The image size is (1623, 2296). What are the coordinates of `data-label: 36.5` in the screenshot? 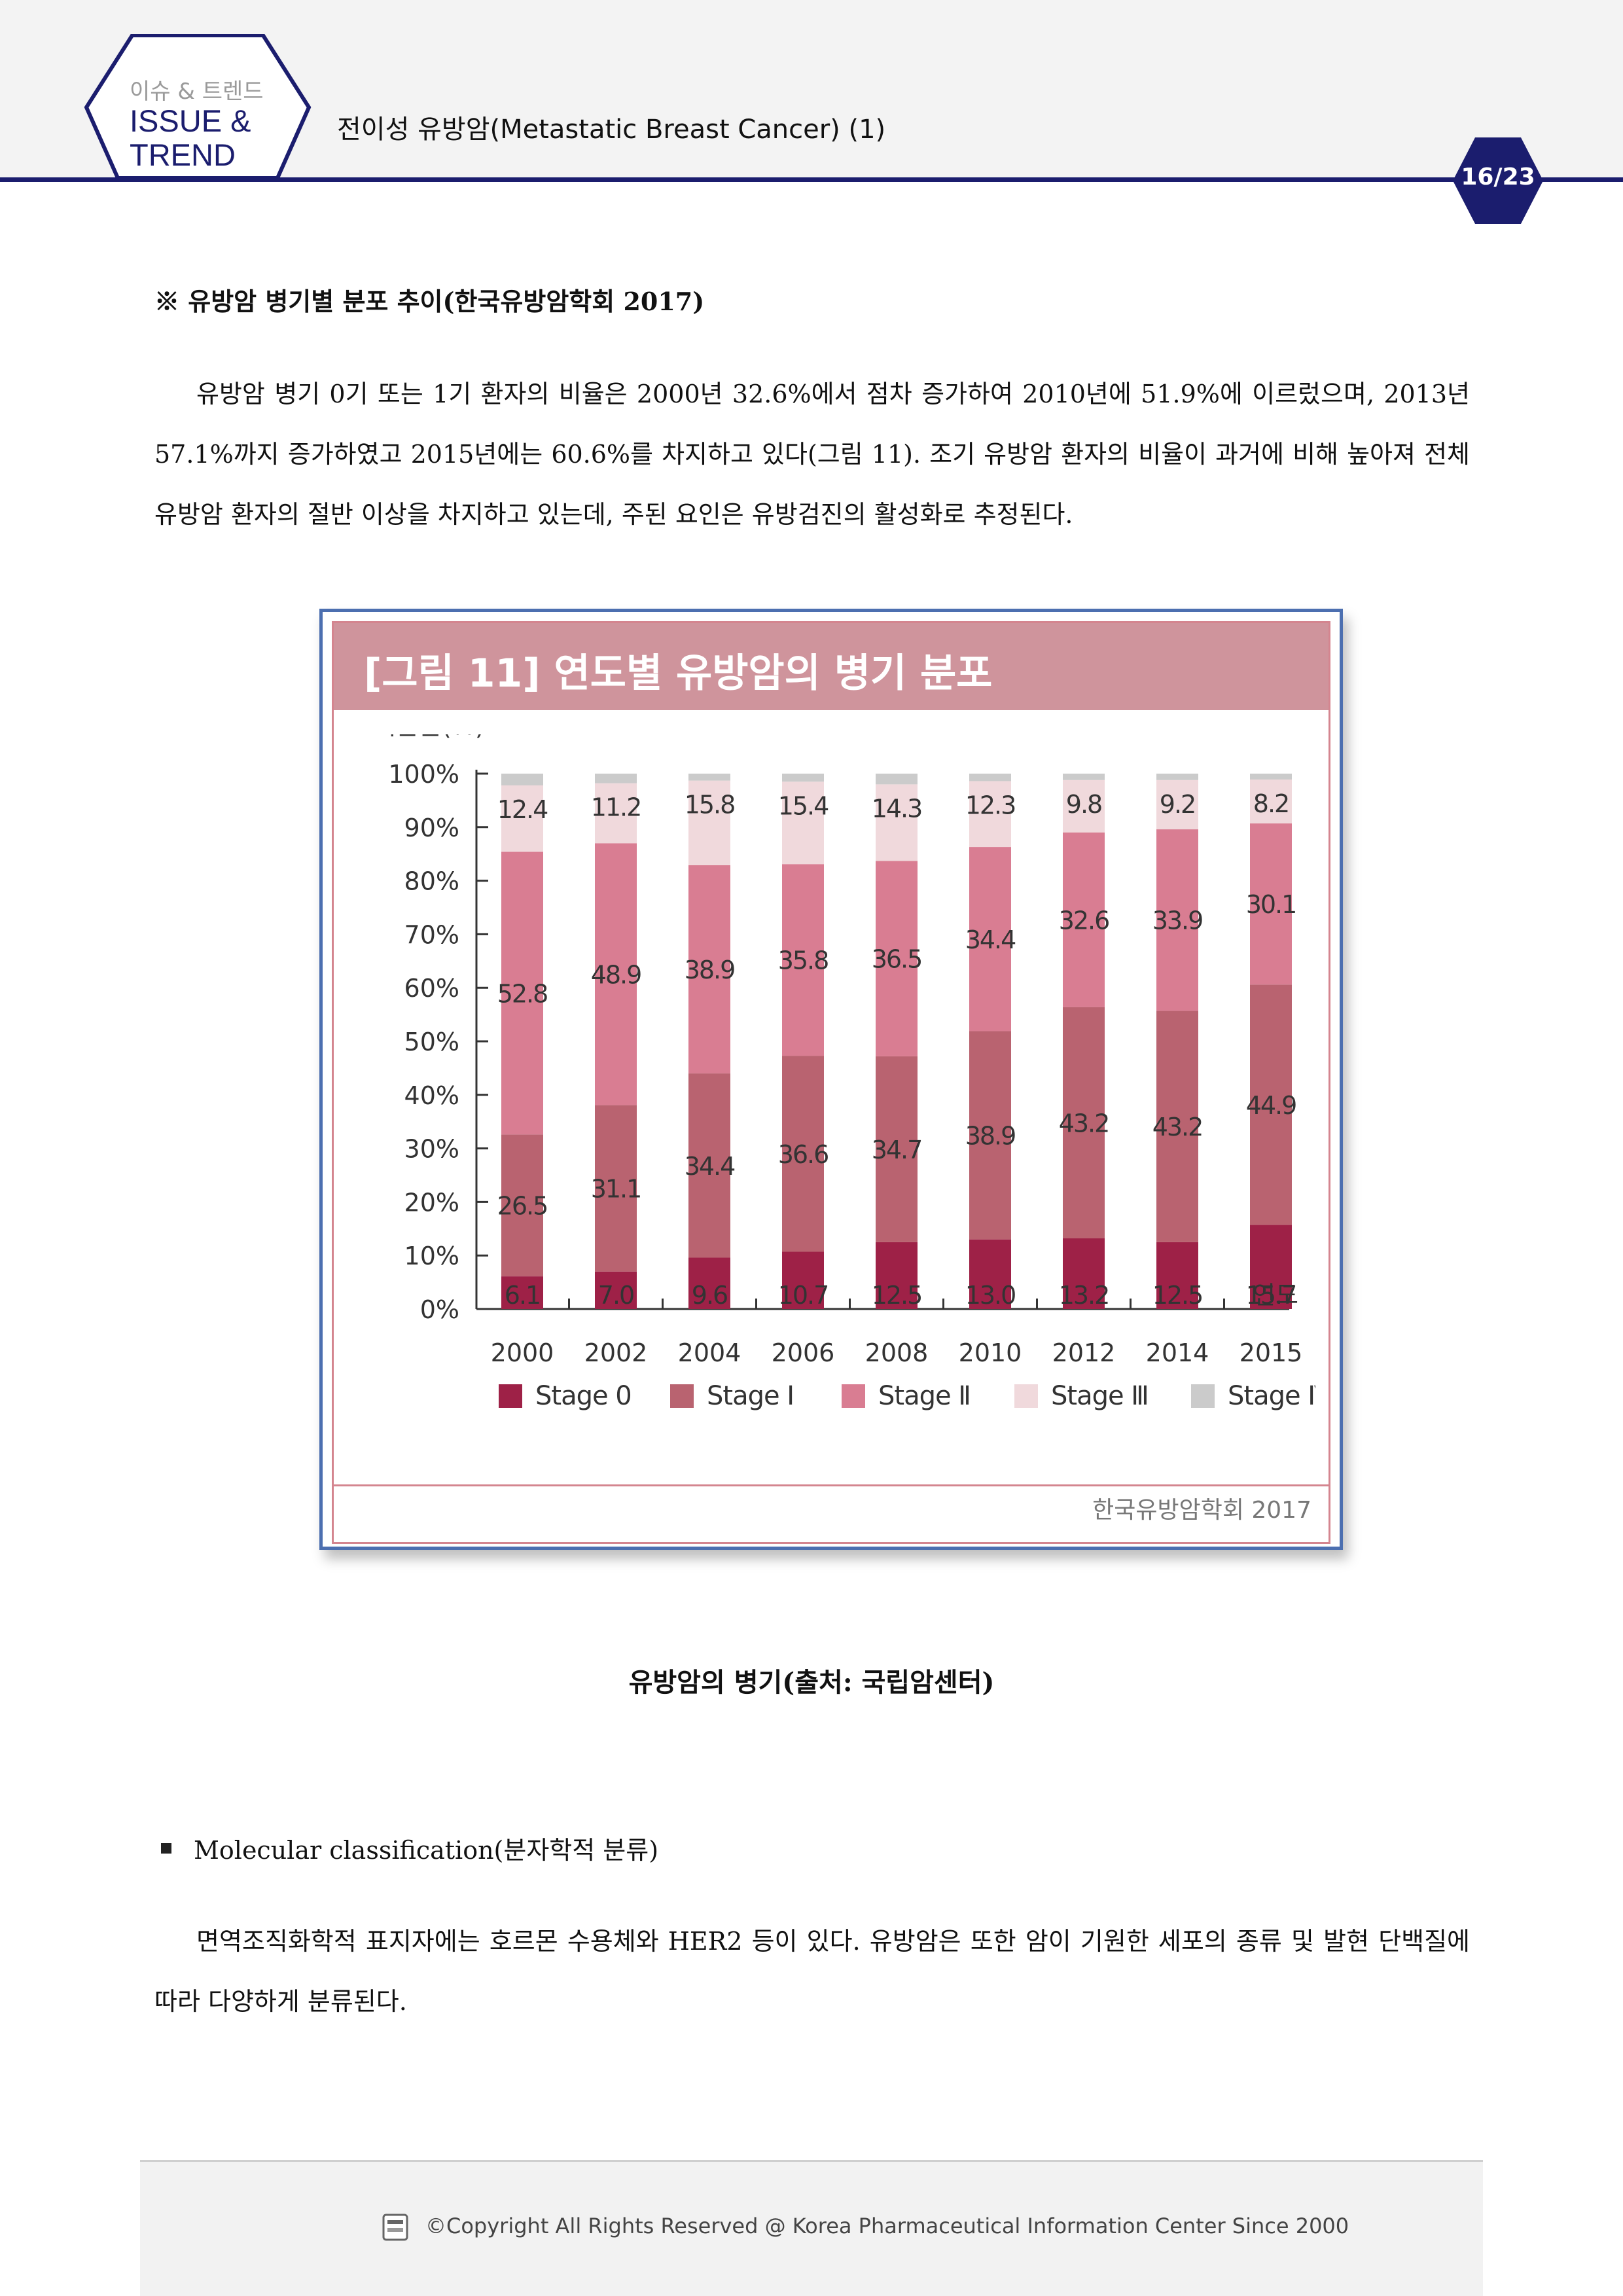 It's located at (897, 959).